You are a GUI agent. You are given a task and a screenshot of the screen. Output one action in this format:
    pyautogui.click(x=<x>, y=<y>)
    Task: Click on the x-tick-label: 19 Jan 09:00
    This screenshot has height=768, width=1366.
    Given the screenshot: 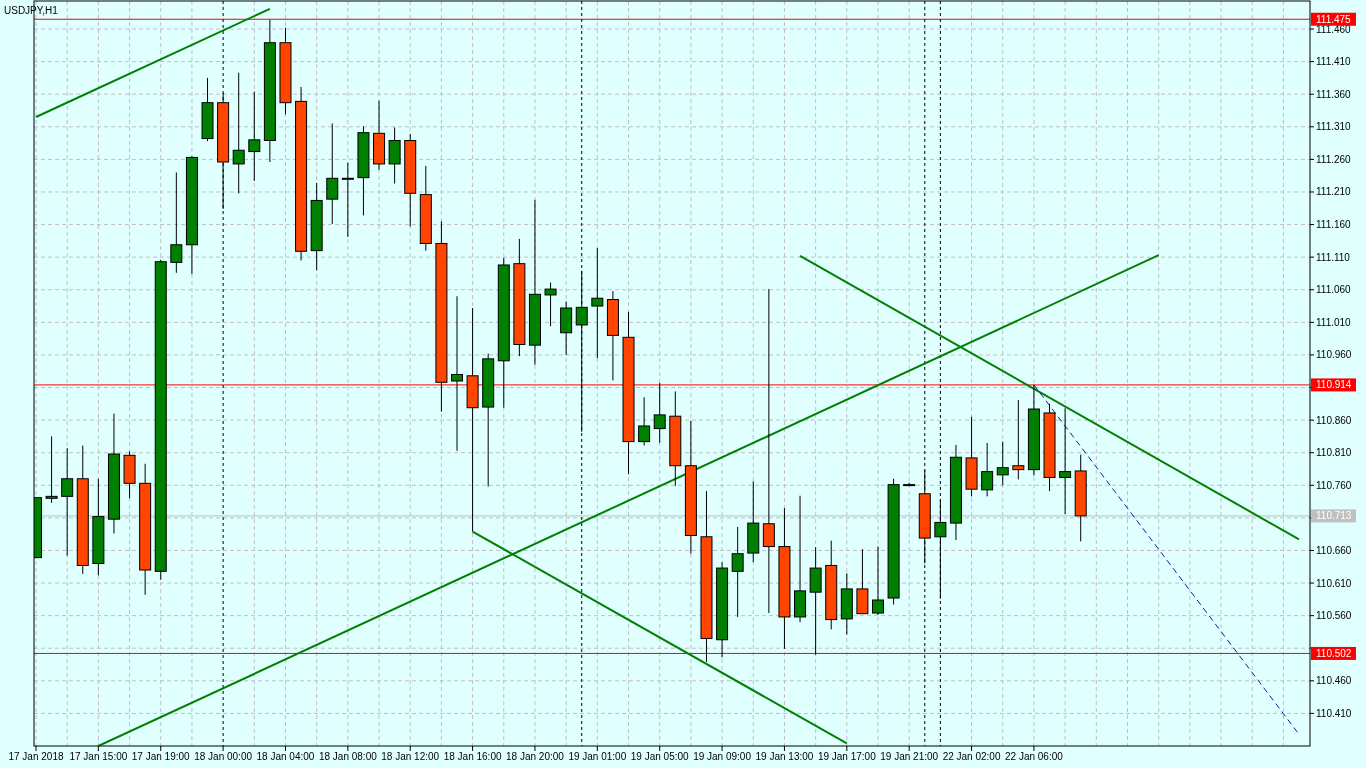 What is the action you would take?
    pyautogui.click(x=722, y=756)
    